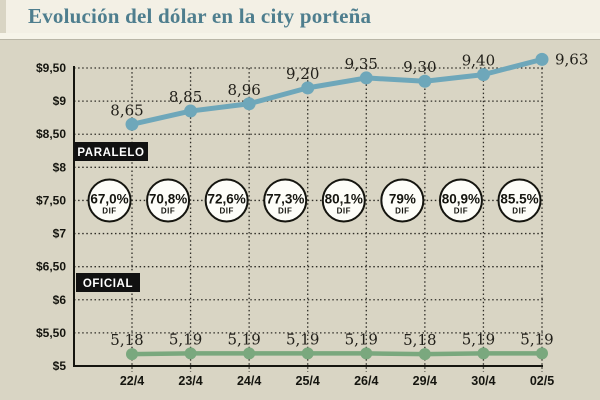  Describe the element at coordinates (419, 67) in the screenshot. I see `paralelo-value-label: 9,30` at that location.